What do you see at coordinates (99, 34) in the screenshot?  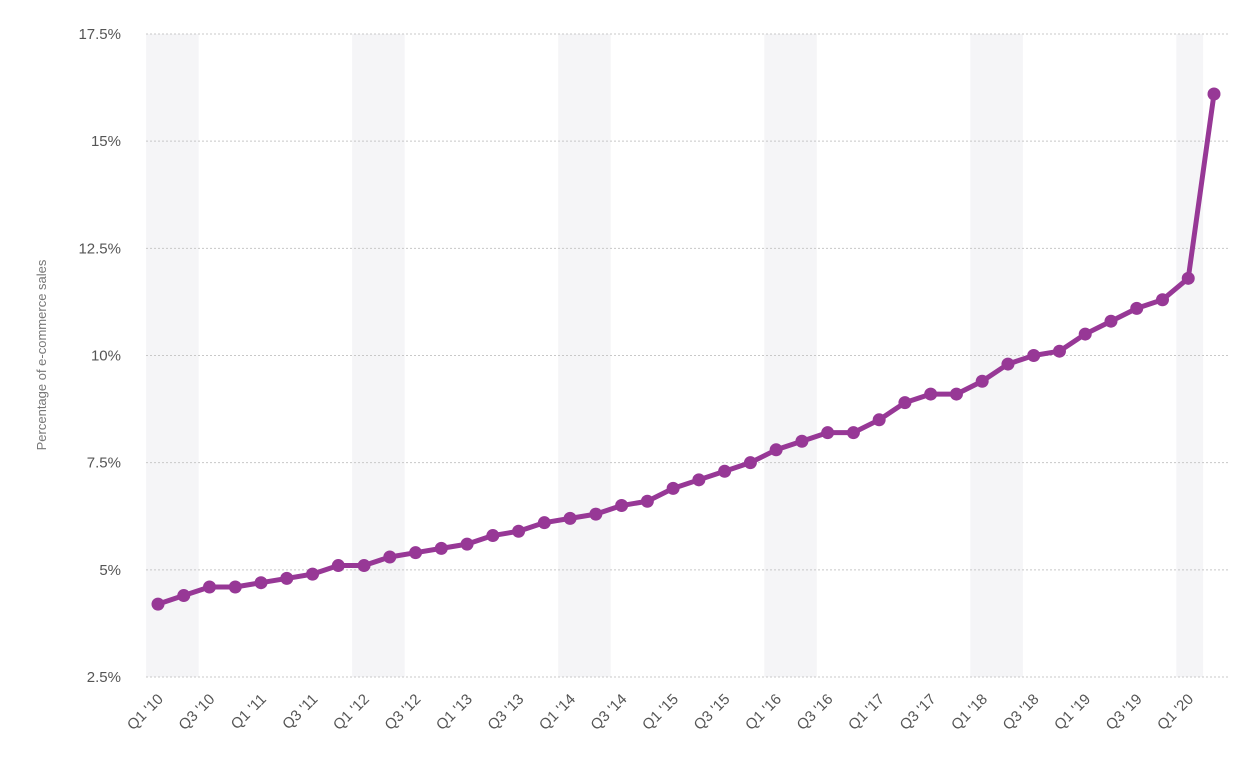 I see `y-tick-label: 17.5%` at bounding box center [99, 34].